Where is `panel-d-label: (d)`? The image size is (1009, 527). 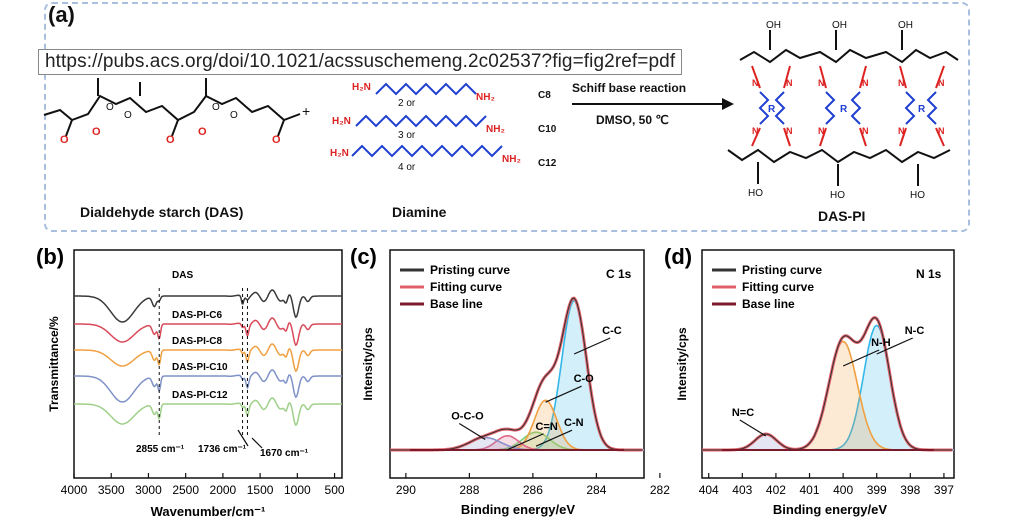 panel-d-label: (d) is located at coordinates (678, 256).